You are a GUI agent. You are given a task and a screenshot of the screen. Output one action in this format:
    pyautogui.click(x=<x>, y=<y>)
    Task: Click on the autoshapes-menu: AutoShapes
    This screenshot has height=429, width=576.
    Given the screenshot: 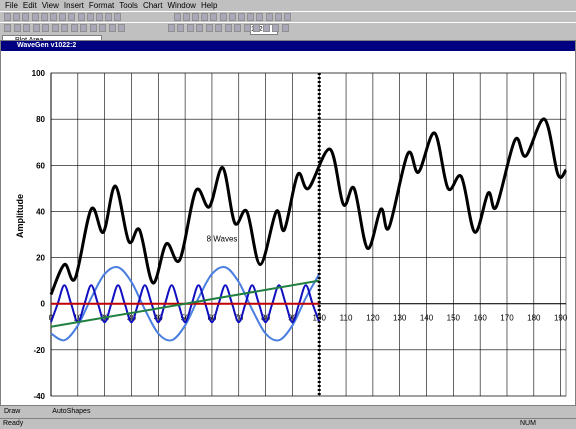 What is the action you would take?
    pyautogui.click(x=71, y=411)
    